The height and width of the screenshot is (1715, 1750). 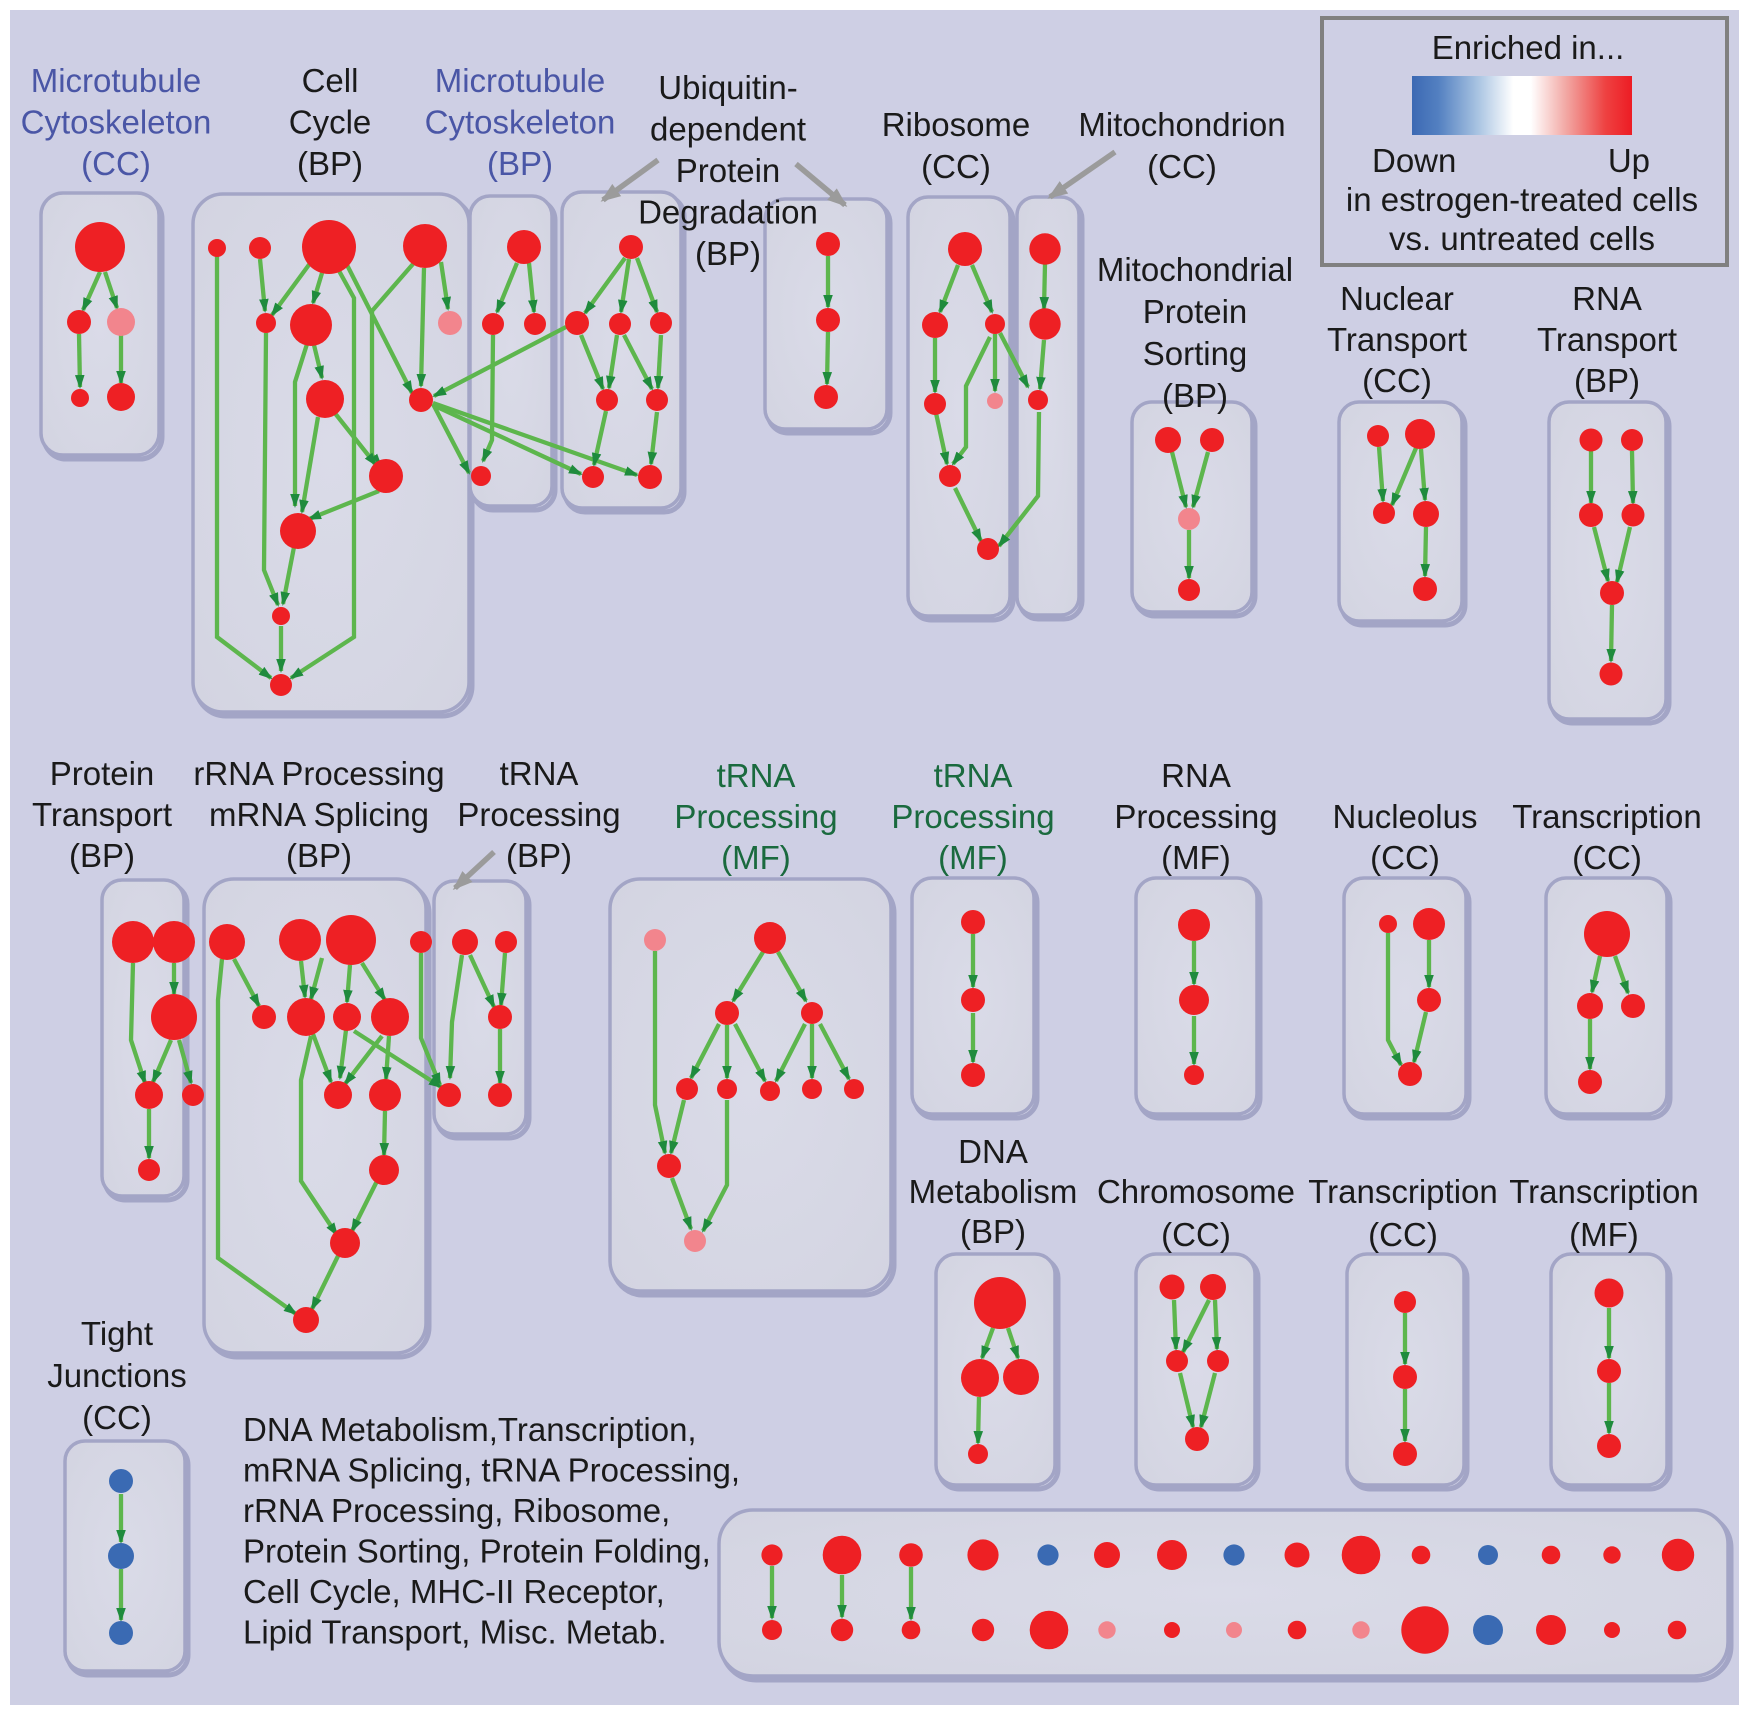 I want to click on svg-text: in estrogen-treated cells, so click(x=1522, y=199).